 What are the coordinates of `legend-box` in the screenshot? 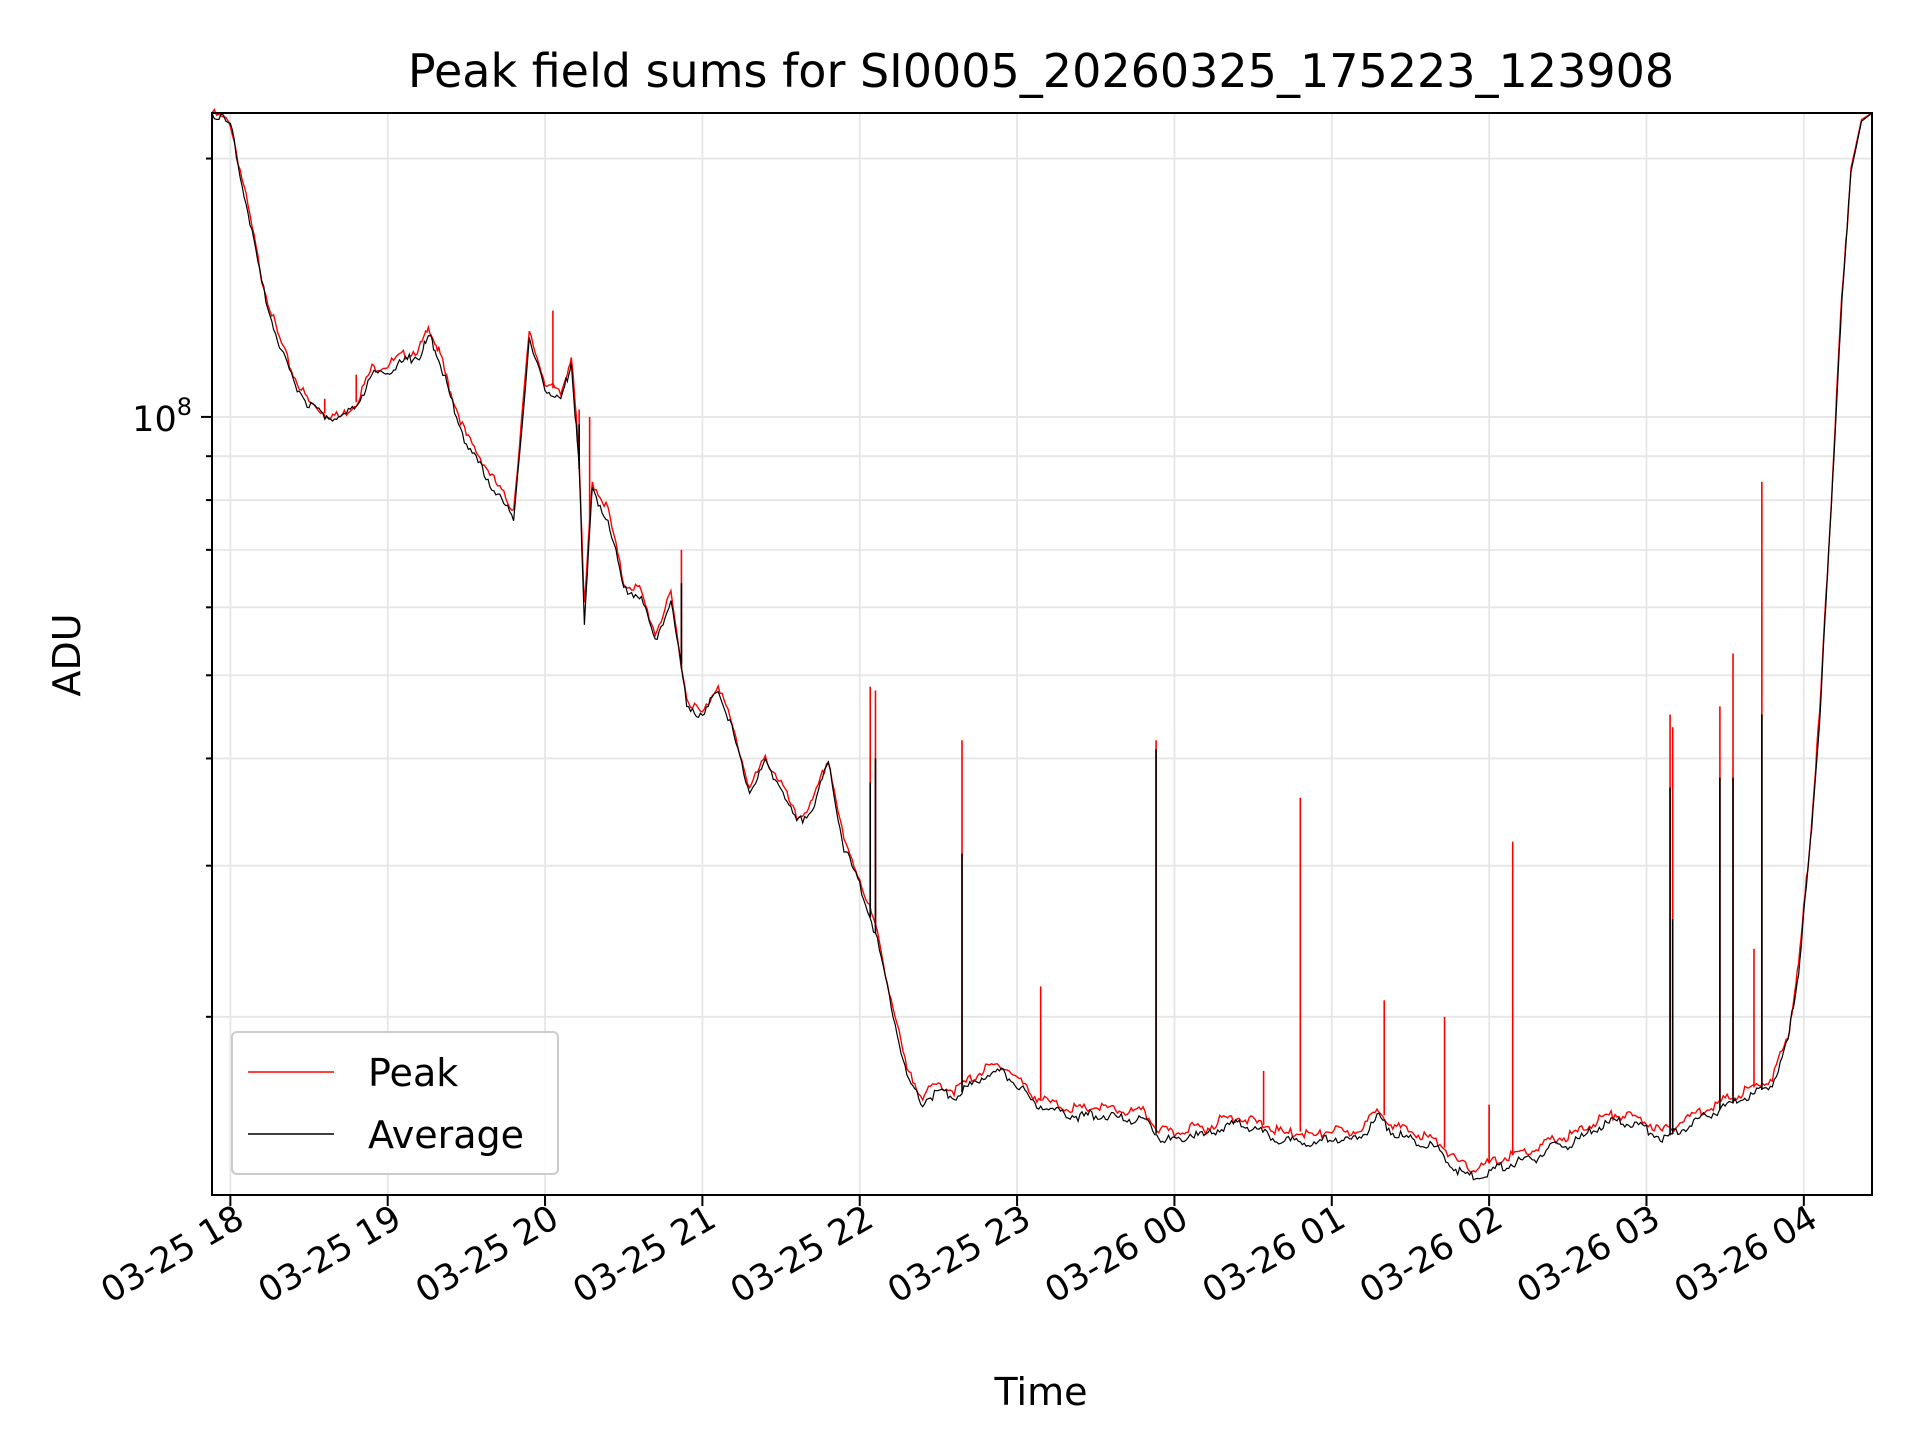 It's located at (395, 1103).